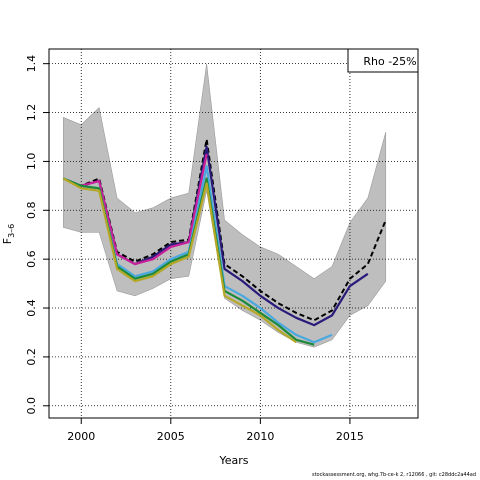  I want to click on y-tick-label-0.8: 0.8, so click(31, 211).